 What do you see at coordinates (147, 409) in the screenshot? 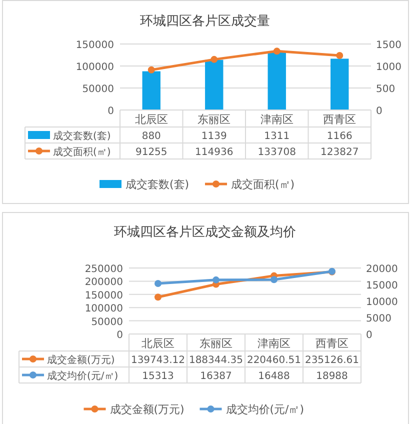
I see `text: 成交金额(万元)` at bounding box center [147, 409].